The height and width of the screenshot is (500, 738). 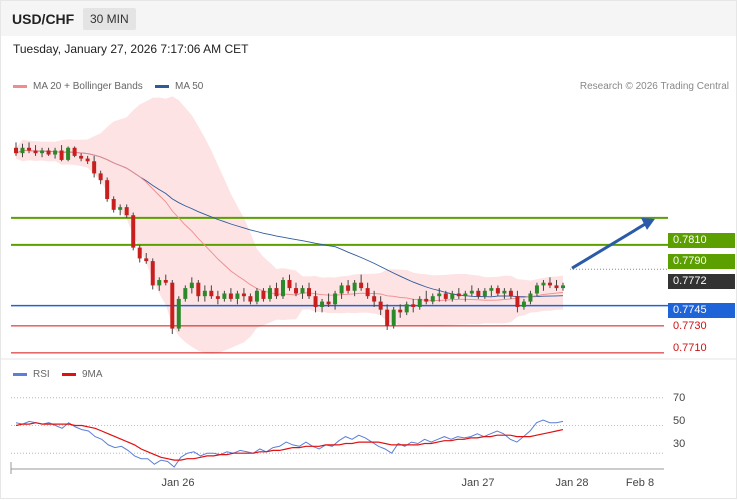 What do you see at coordinates (92, 374) in the screenshot?
I see `ma9-label: 9MA` at bounding box center [92, 374].